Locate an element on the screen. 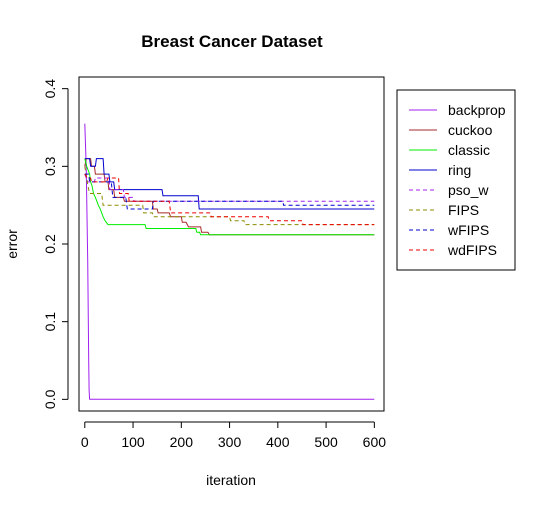 The height and width of the screenshot is (510, 540). series-line-wdfips is located at coordinates (229, 199).